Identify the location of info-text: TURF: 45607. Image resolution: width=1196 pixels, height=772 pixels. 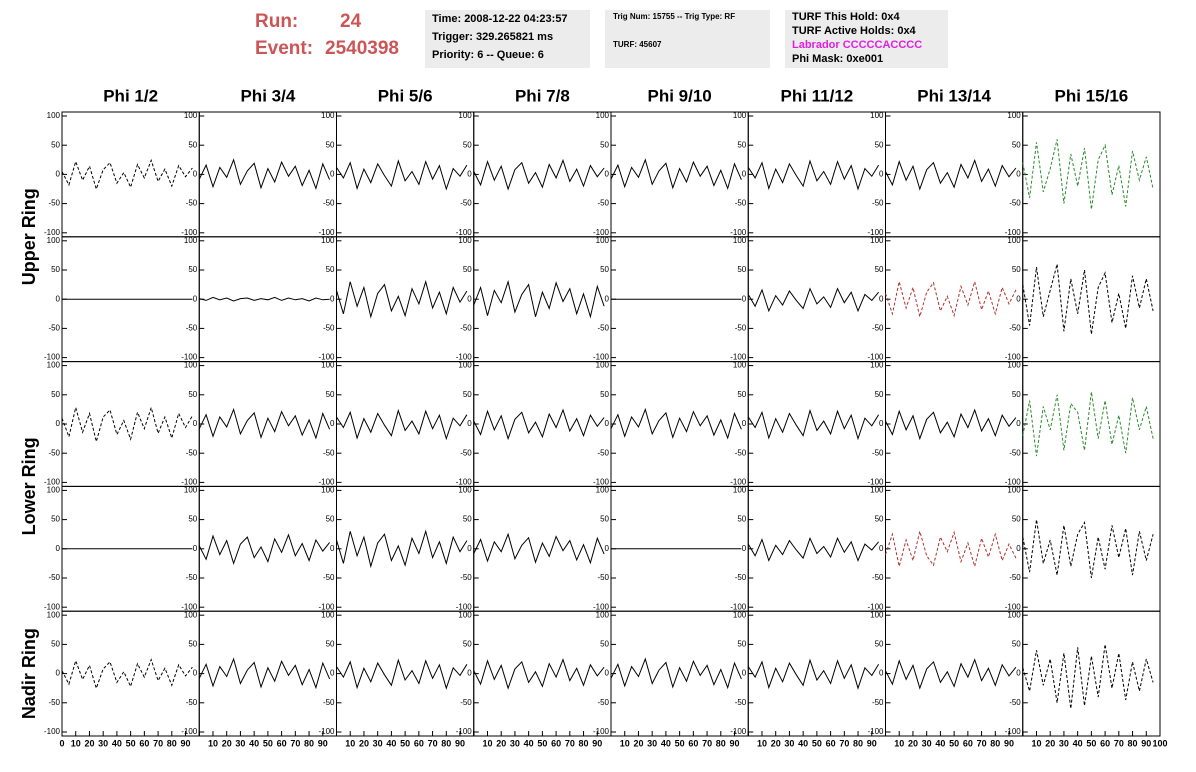
(637, 44).